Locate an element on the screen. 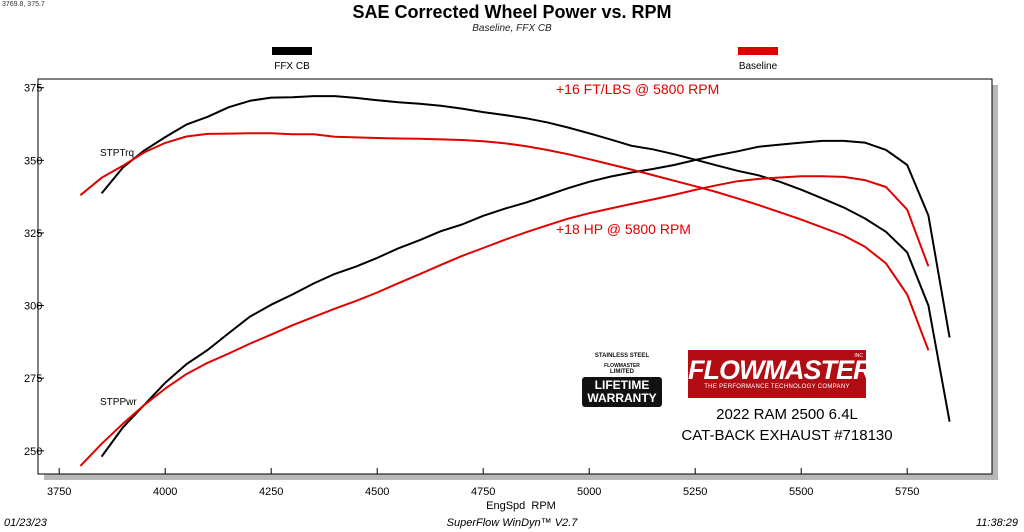 This screenshot has height=532, width=1024. legend-swatch-baseline is located at coordinates (758, 51).